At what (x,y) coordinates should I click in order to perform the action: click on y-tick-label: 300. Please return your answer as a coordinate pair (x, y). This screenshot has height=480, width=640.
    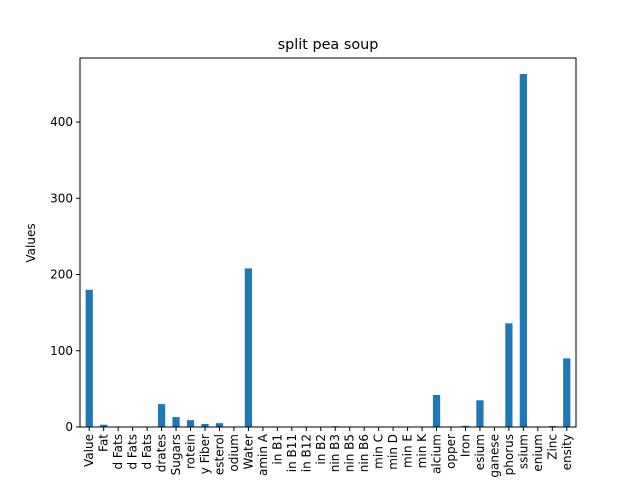
    Looking at the image, I should click on (61, 198).